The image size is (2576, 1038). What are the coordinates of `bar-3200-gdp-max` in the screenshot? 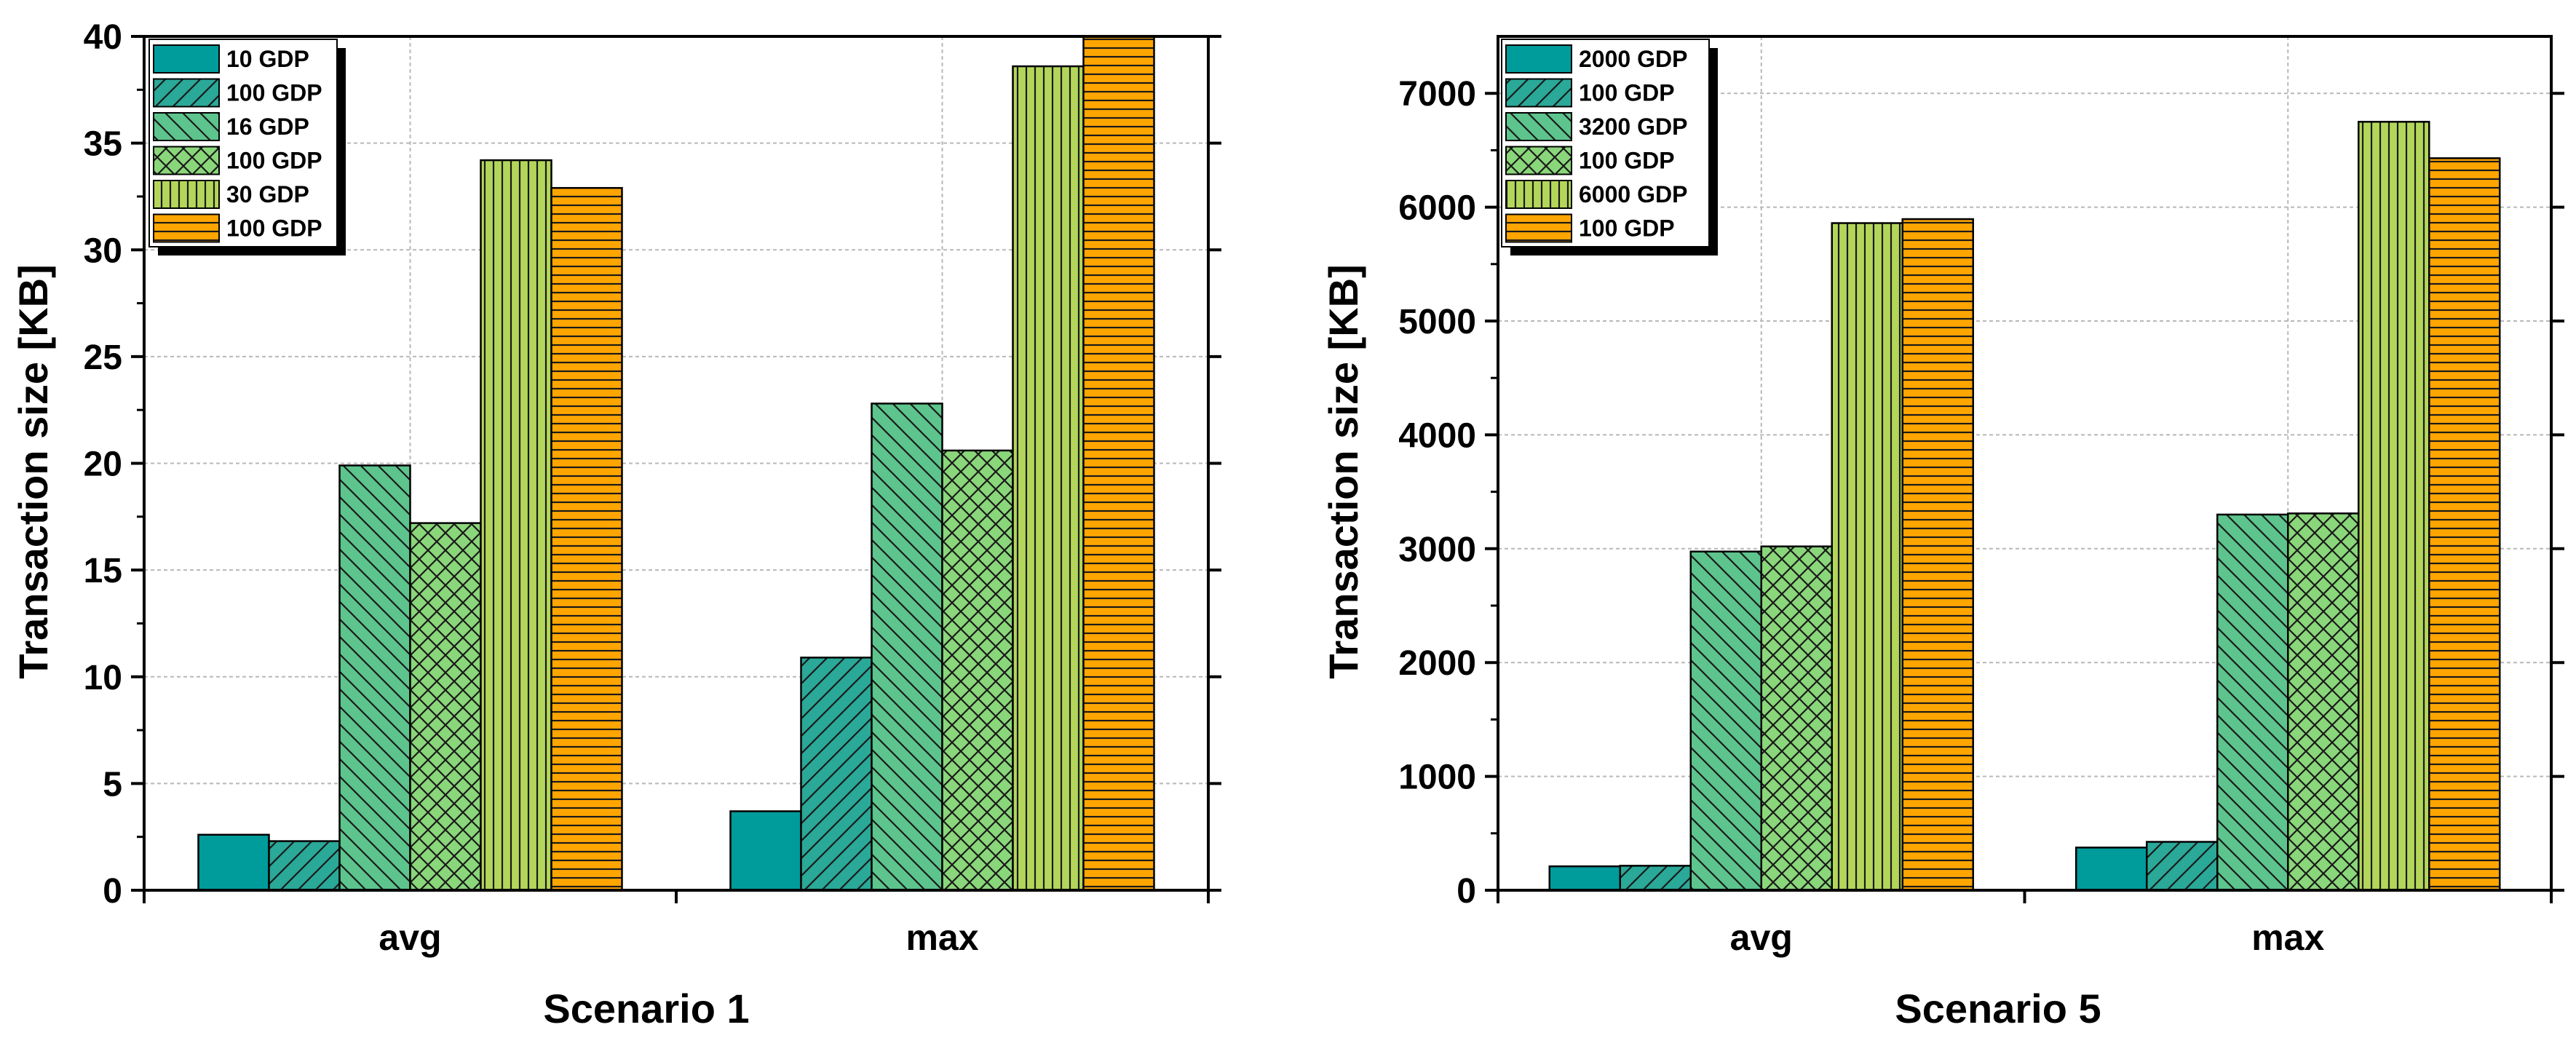 It's located at (2252, 702).